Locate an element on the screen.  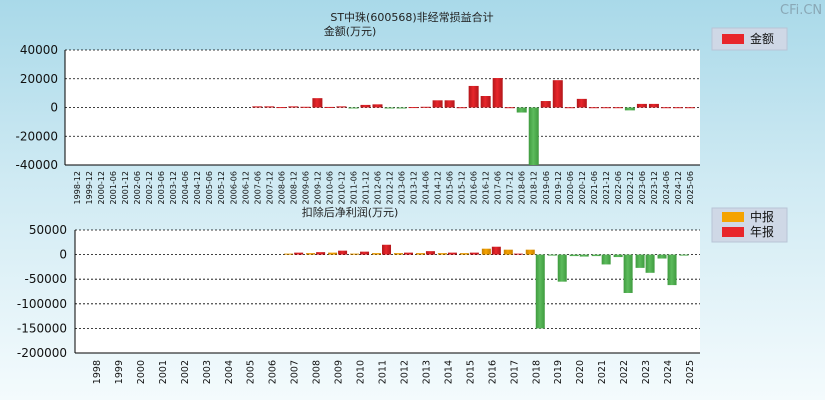
chart2-xtick-label: 2018 is located at coordinates (536, 372).